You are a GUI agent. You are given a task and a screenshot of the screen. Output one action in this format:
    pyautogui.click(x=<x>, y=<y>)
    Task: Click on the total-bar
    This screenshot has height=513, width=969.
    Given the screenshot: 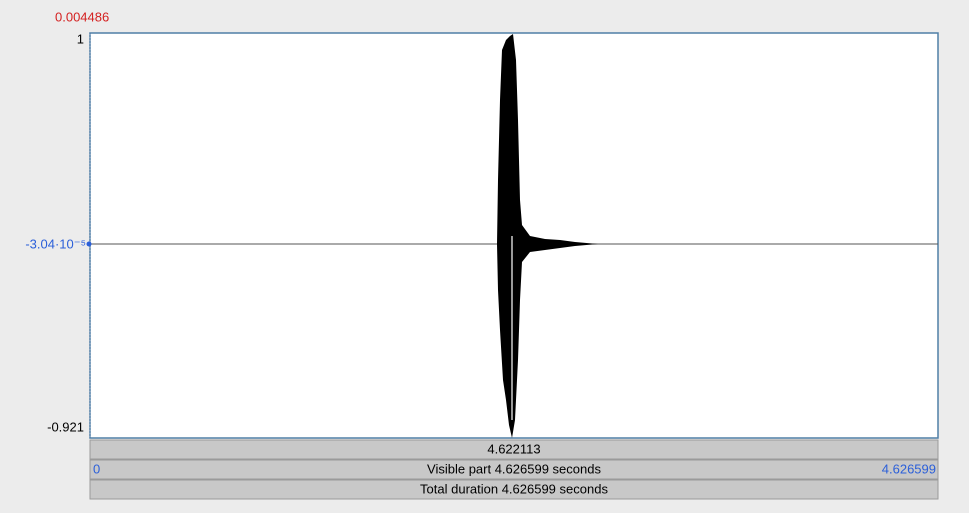 What is the action you would take?
    pyautogui.click(x=514, y=489)
    